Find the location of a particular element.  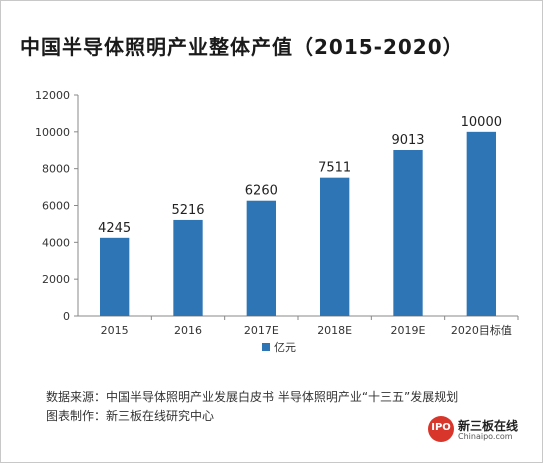

bar-value-label: 10000 is located at coordinates (481, 122).